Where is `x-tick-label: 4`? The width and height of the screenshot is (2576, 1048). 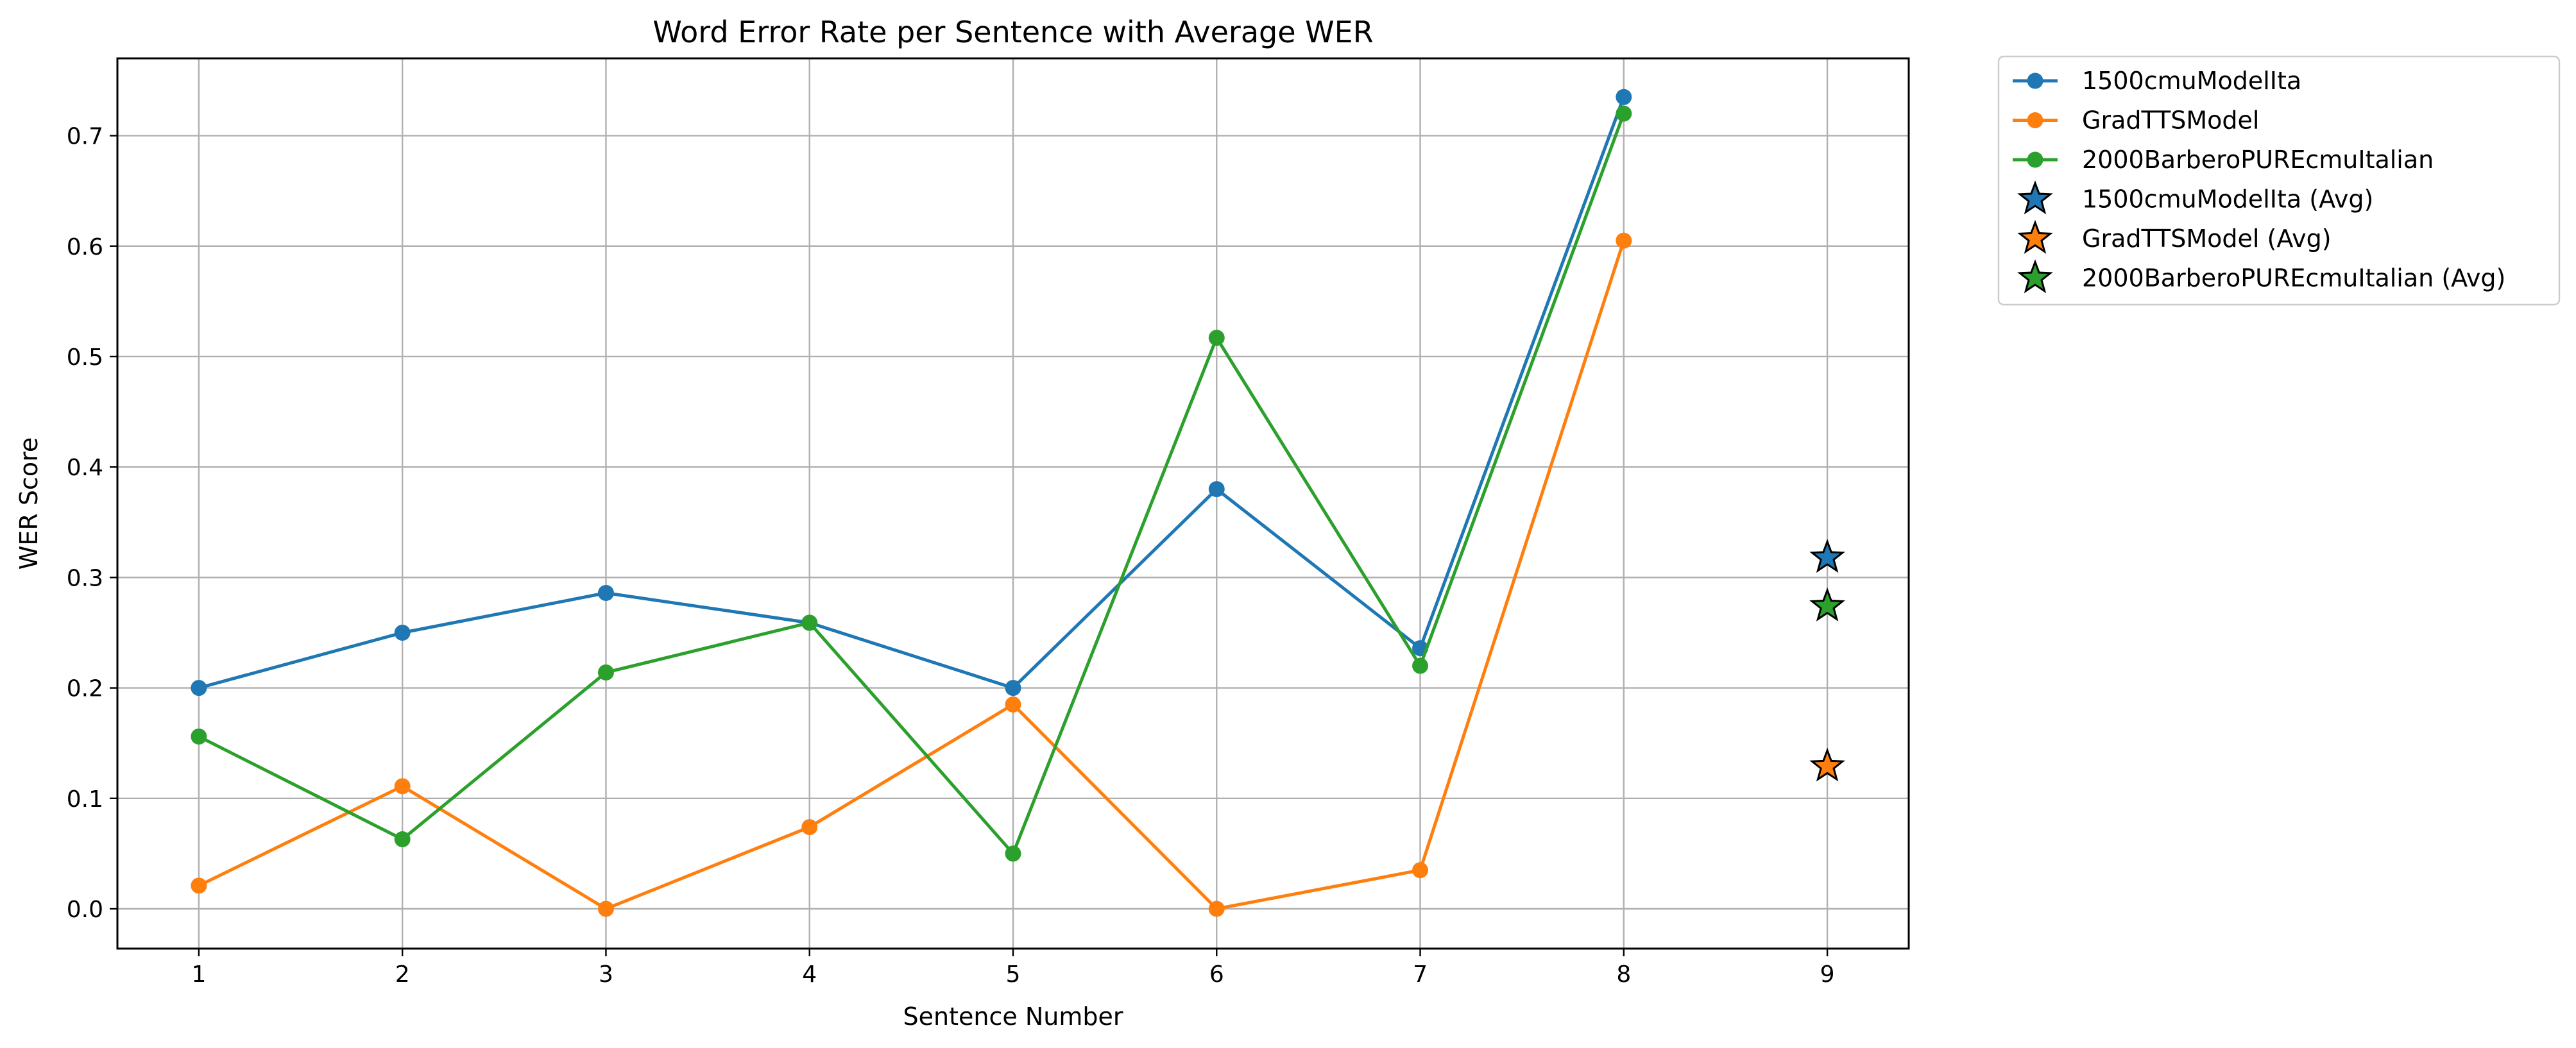
x-tick-label: 4 is located at coordinates (809, 974).